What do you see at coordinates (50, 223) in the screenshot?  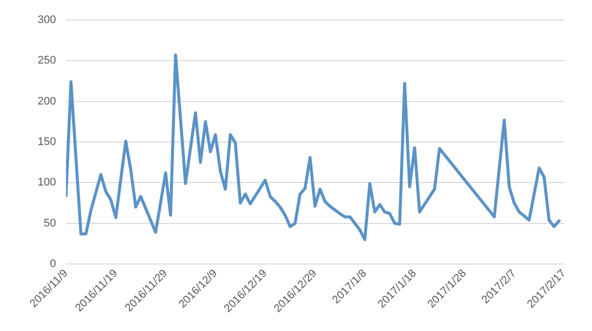 I see `y-tick-label: 50` at bounding box center [50, 223].